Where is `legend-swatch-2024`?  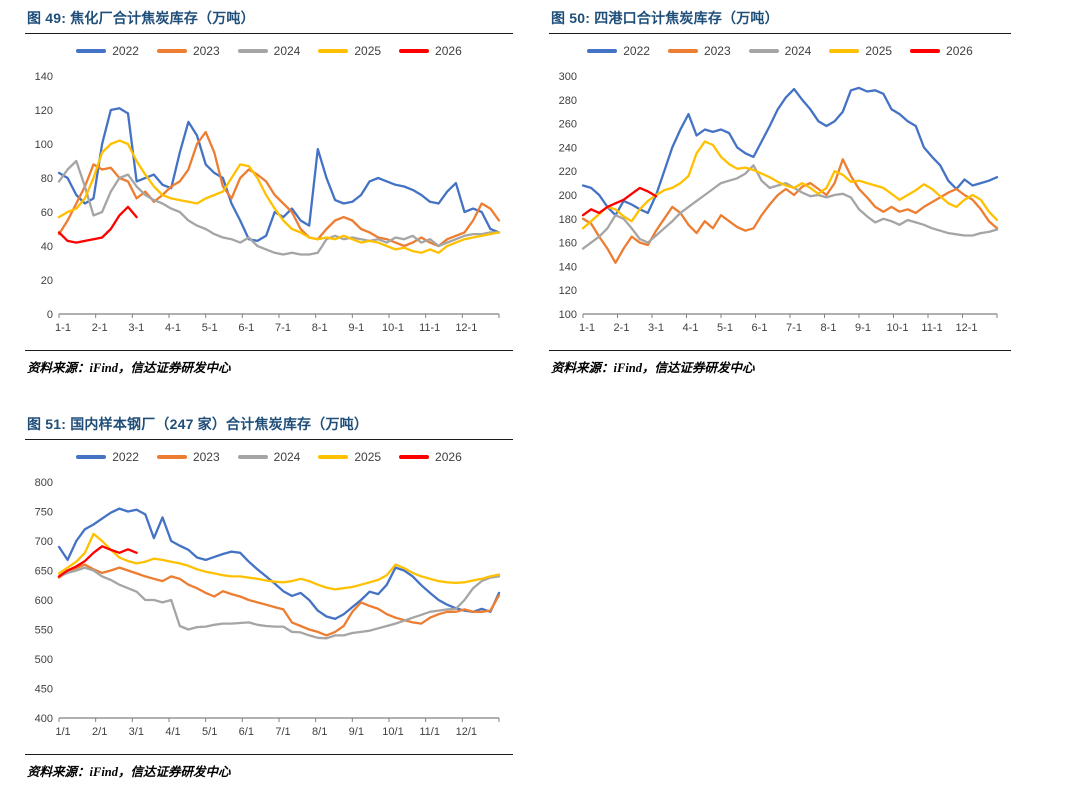
legend-swatch-2024 is located at coordinates (763, 51).